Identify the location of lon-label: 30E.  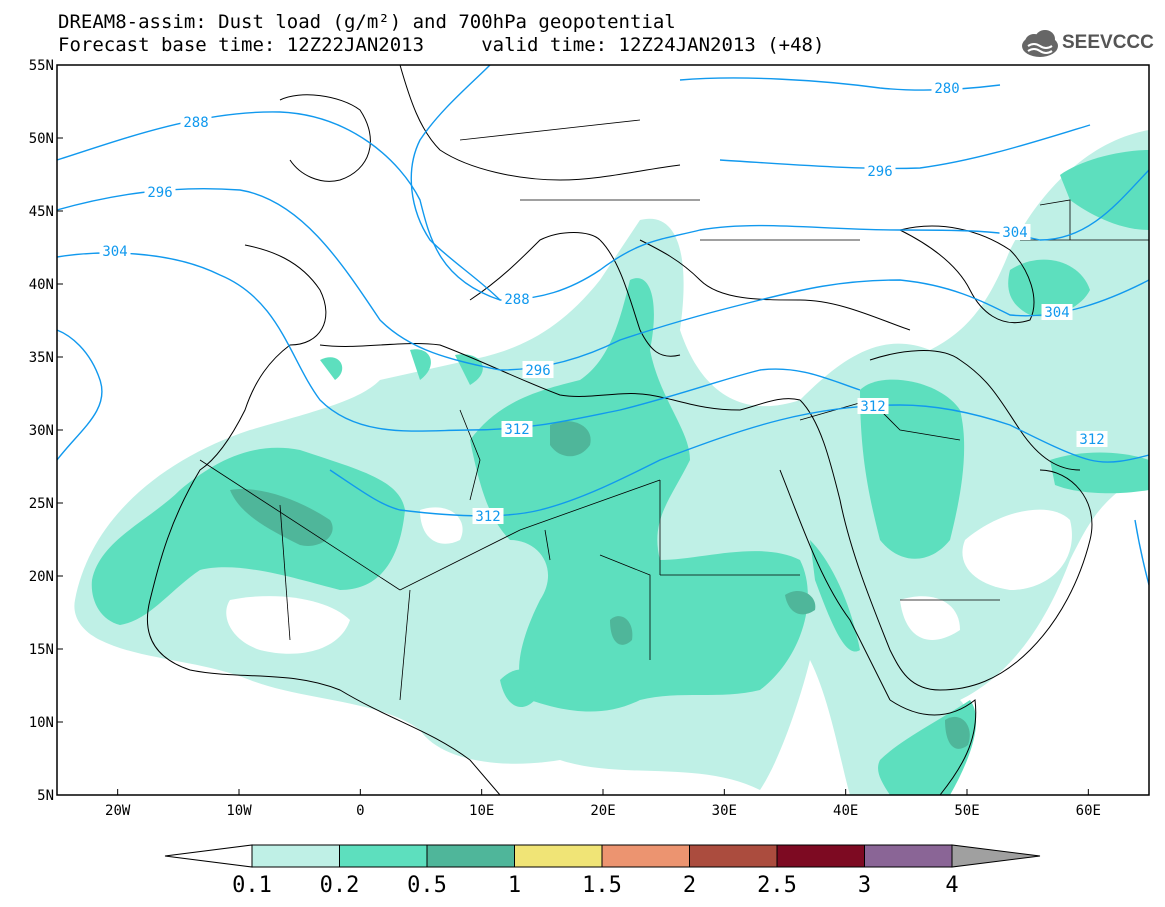
(724, 811).